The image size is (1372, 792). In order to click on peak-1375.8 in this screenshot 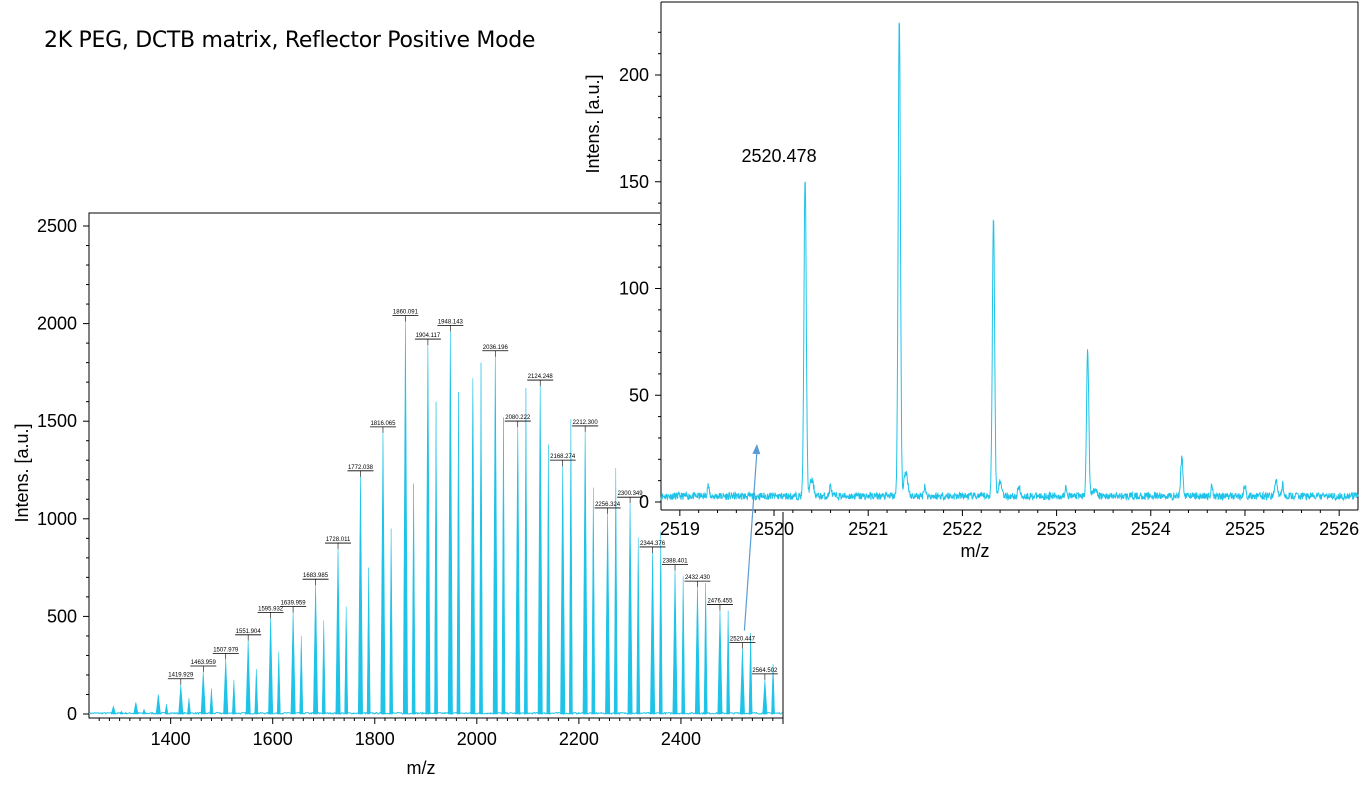, I will do `click(158, 704)`.